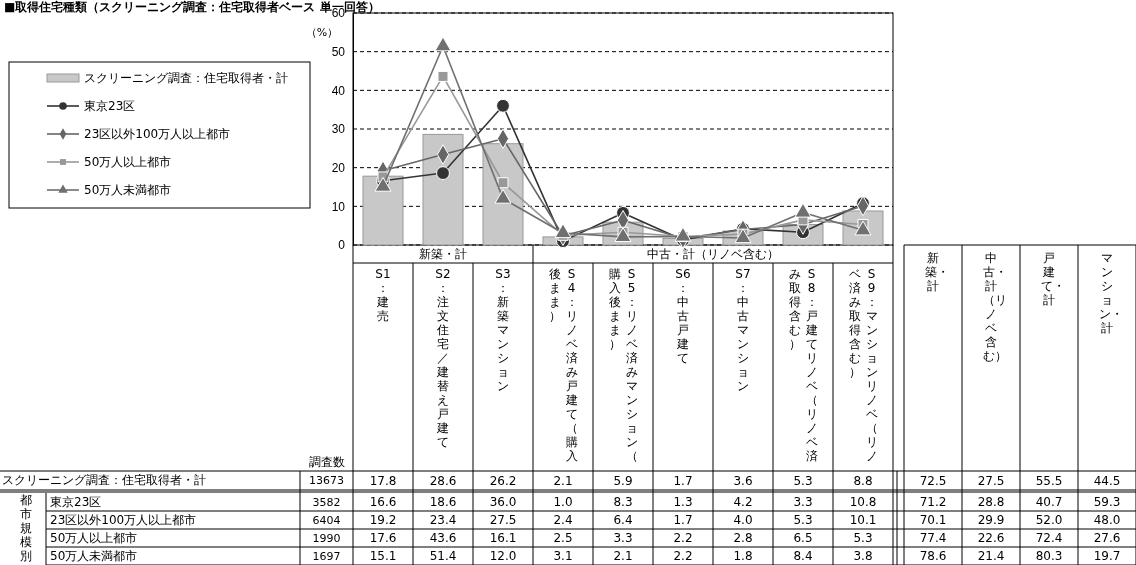 The image size is (1136, 565). I want to click on data-label: 51.4, so click(443, 556).